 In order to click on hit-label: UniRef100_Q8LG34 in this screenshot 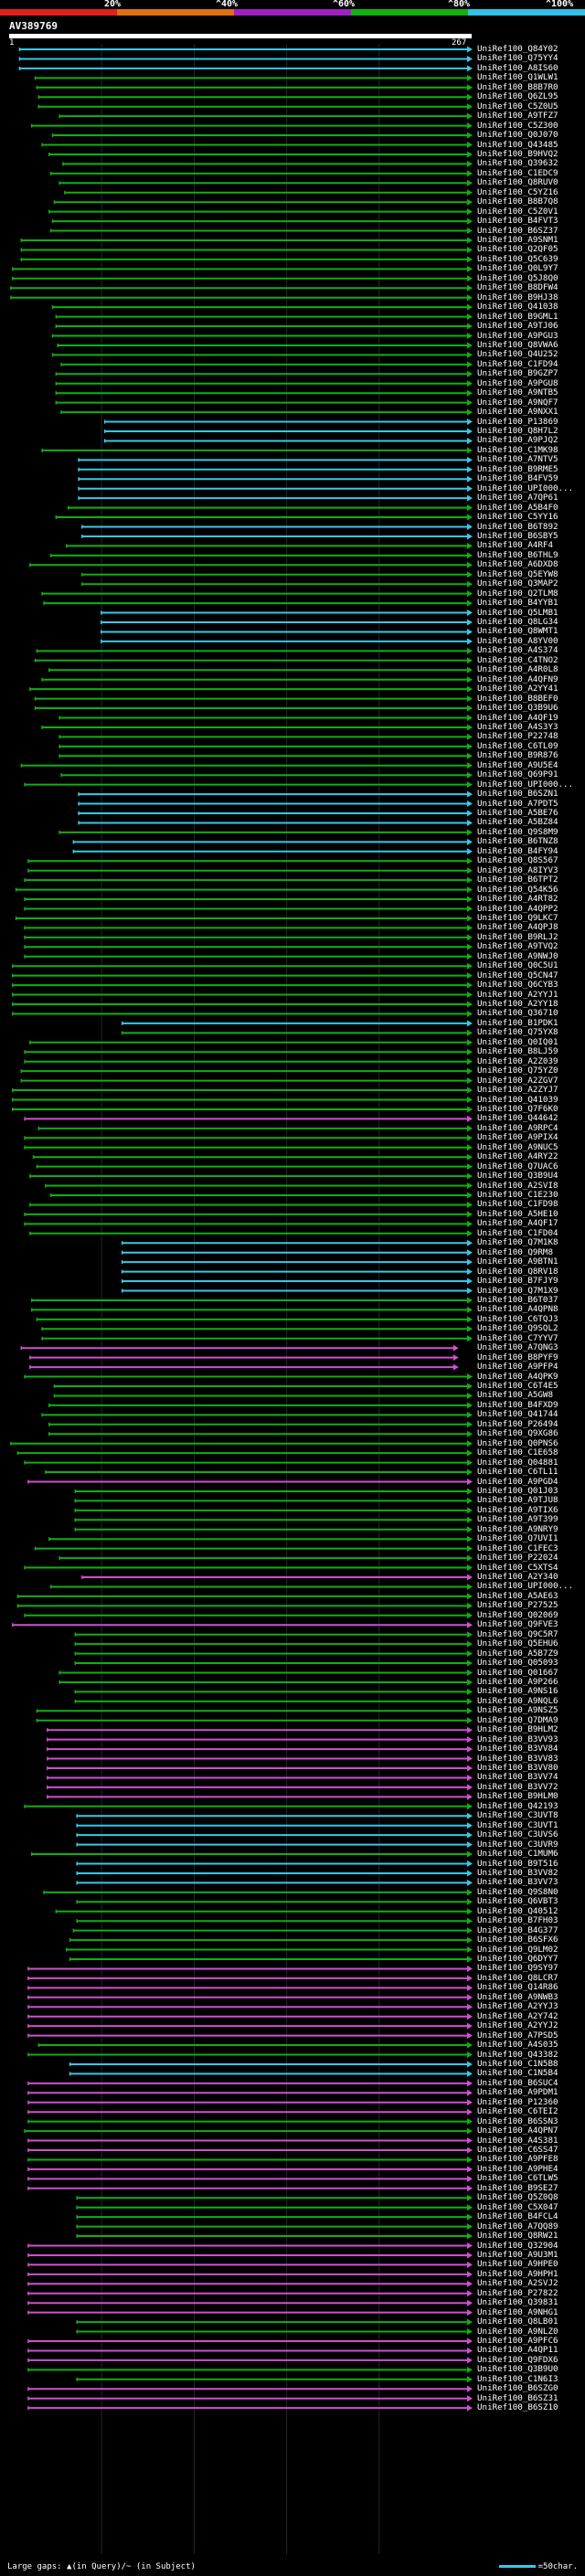, I will do `click(517, 622)`.